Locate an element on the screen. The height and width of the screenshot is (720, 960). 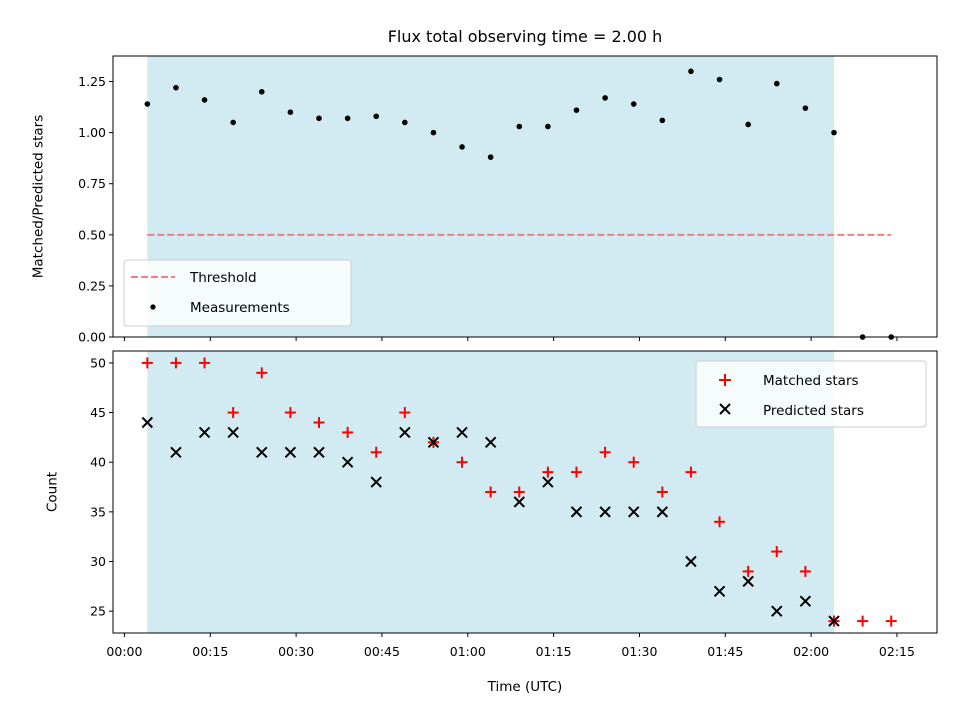
legend-measurements-swatch is located at coordinates (153, 307).